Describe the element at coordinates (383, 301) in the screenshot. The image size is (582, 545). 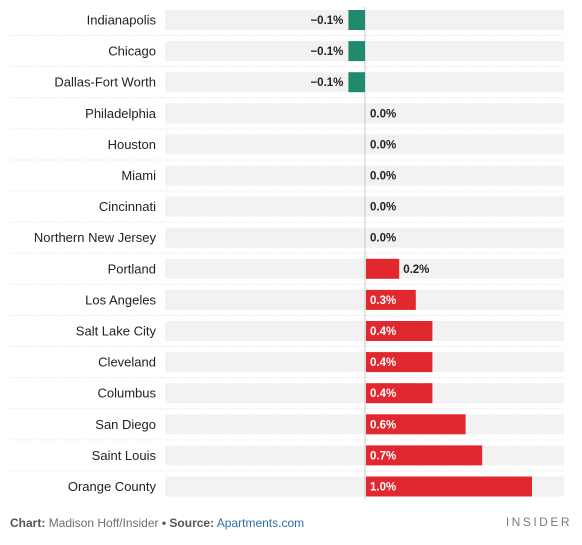
I see `value-label: 0.3%` at that location.